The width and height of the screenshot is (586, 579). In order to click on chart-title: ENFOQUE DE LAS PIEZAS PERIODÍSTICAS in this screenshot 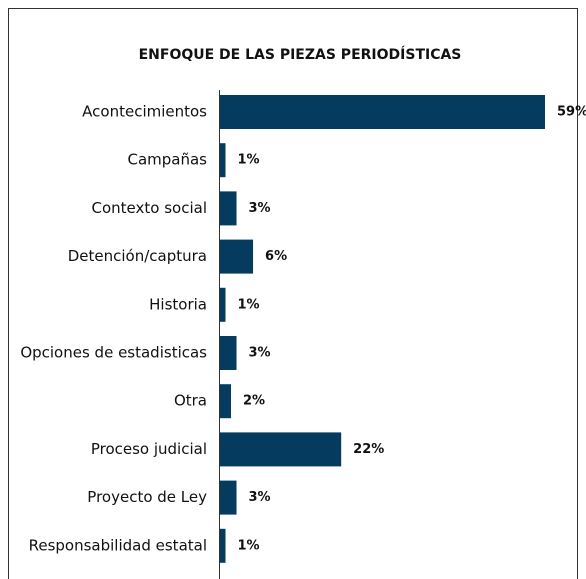, I will do `click(300, 54)`.